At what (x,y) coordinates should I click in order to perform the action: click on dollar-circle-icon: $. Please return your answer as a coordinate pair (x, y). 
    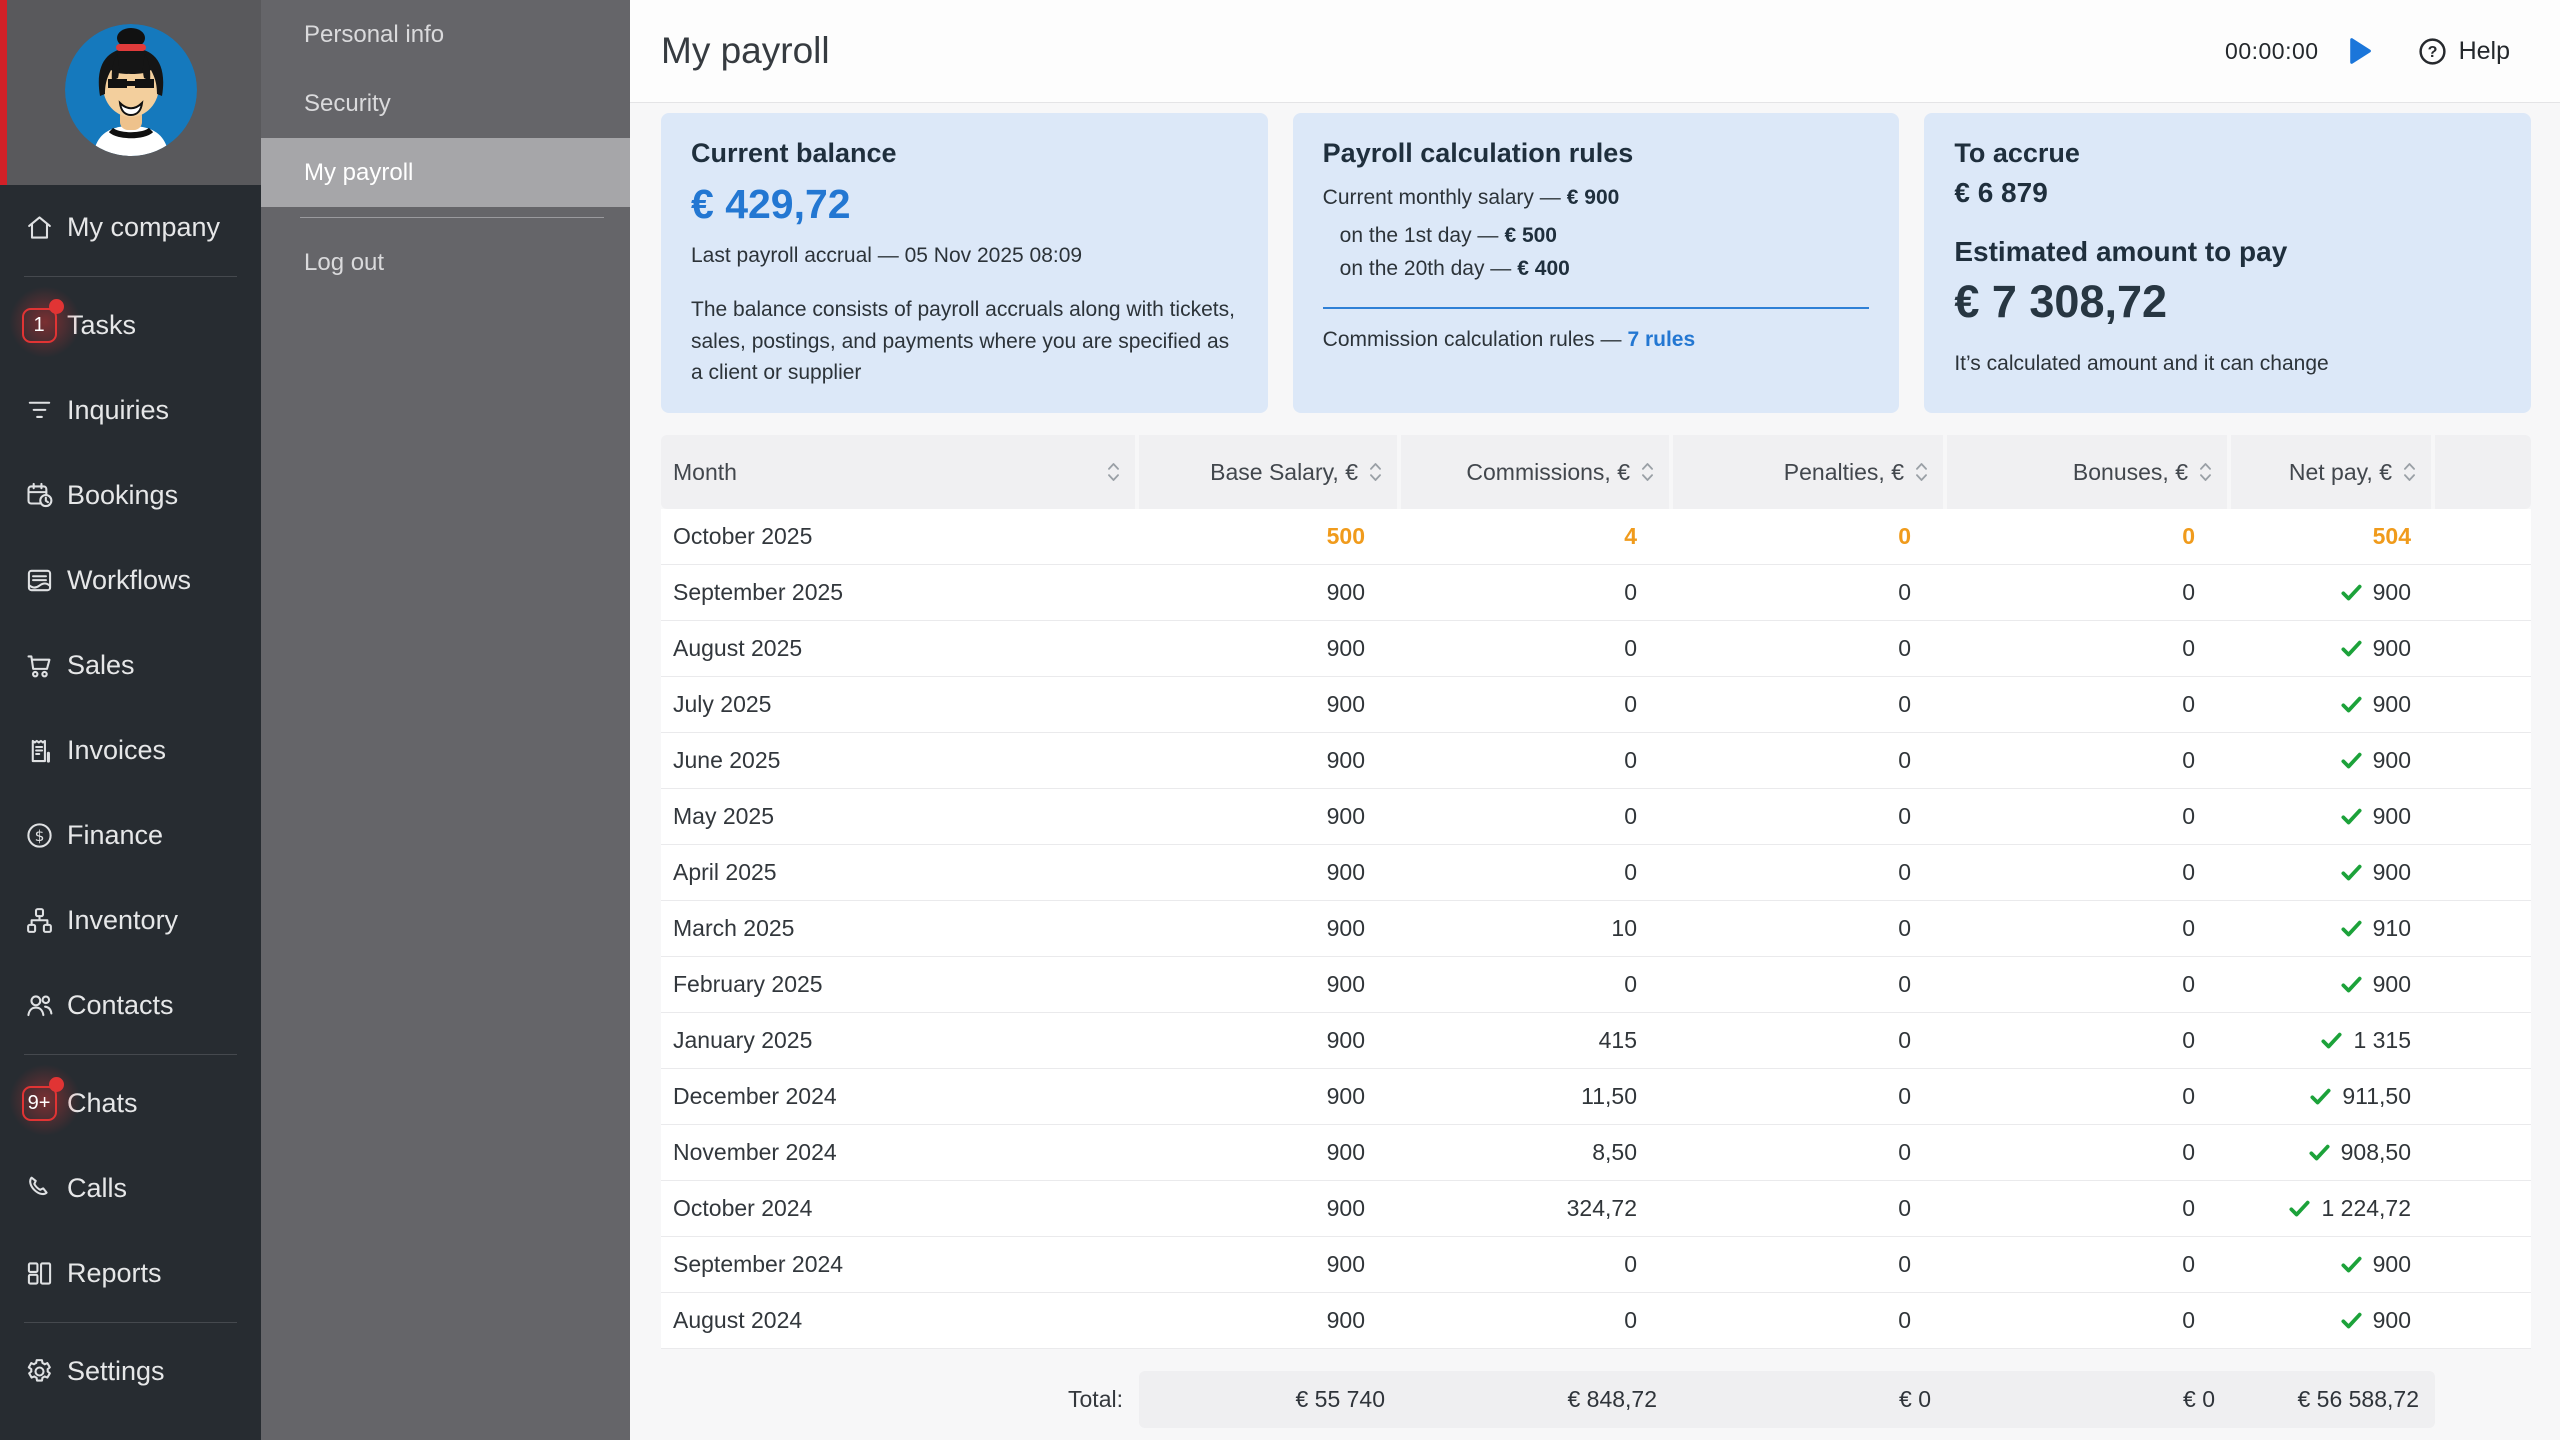
    Looking at the image, I should click on (39, 836).